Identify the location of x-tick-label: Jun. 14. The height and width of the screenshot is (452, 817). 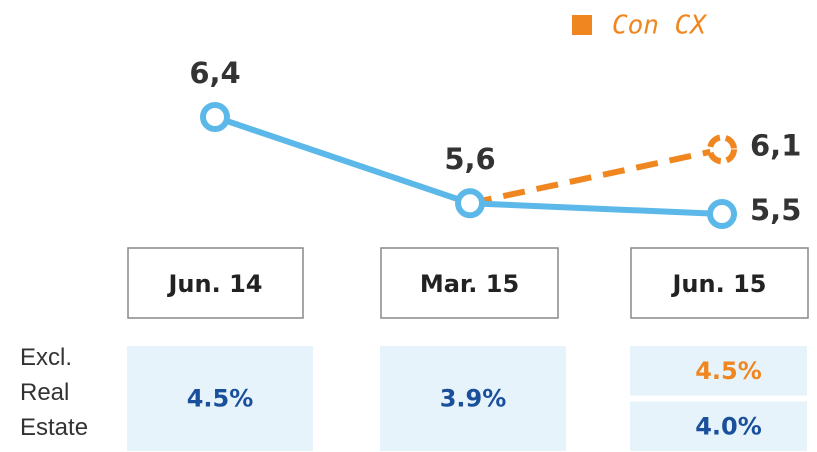
(215, 284).